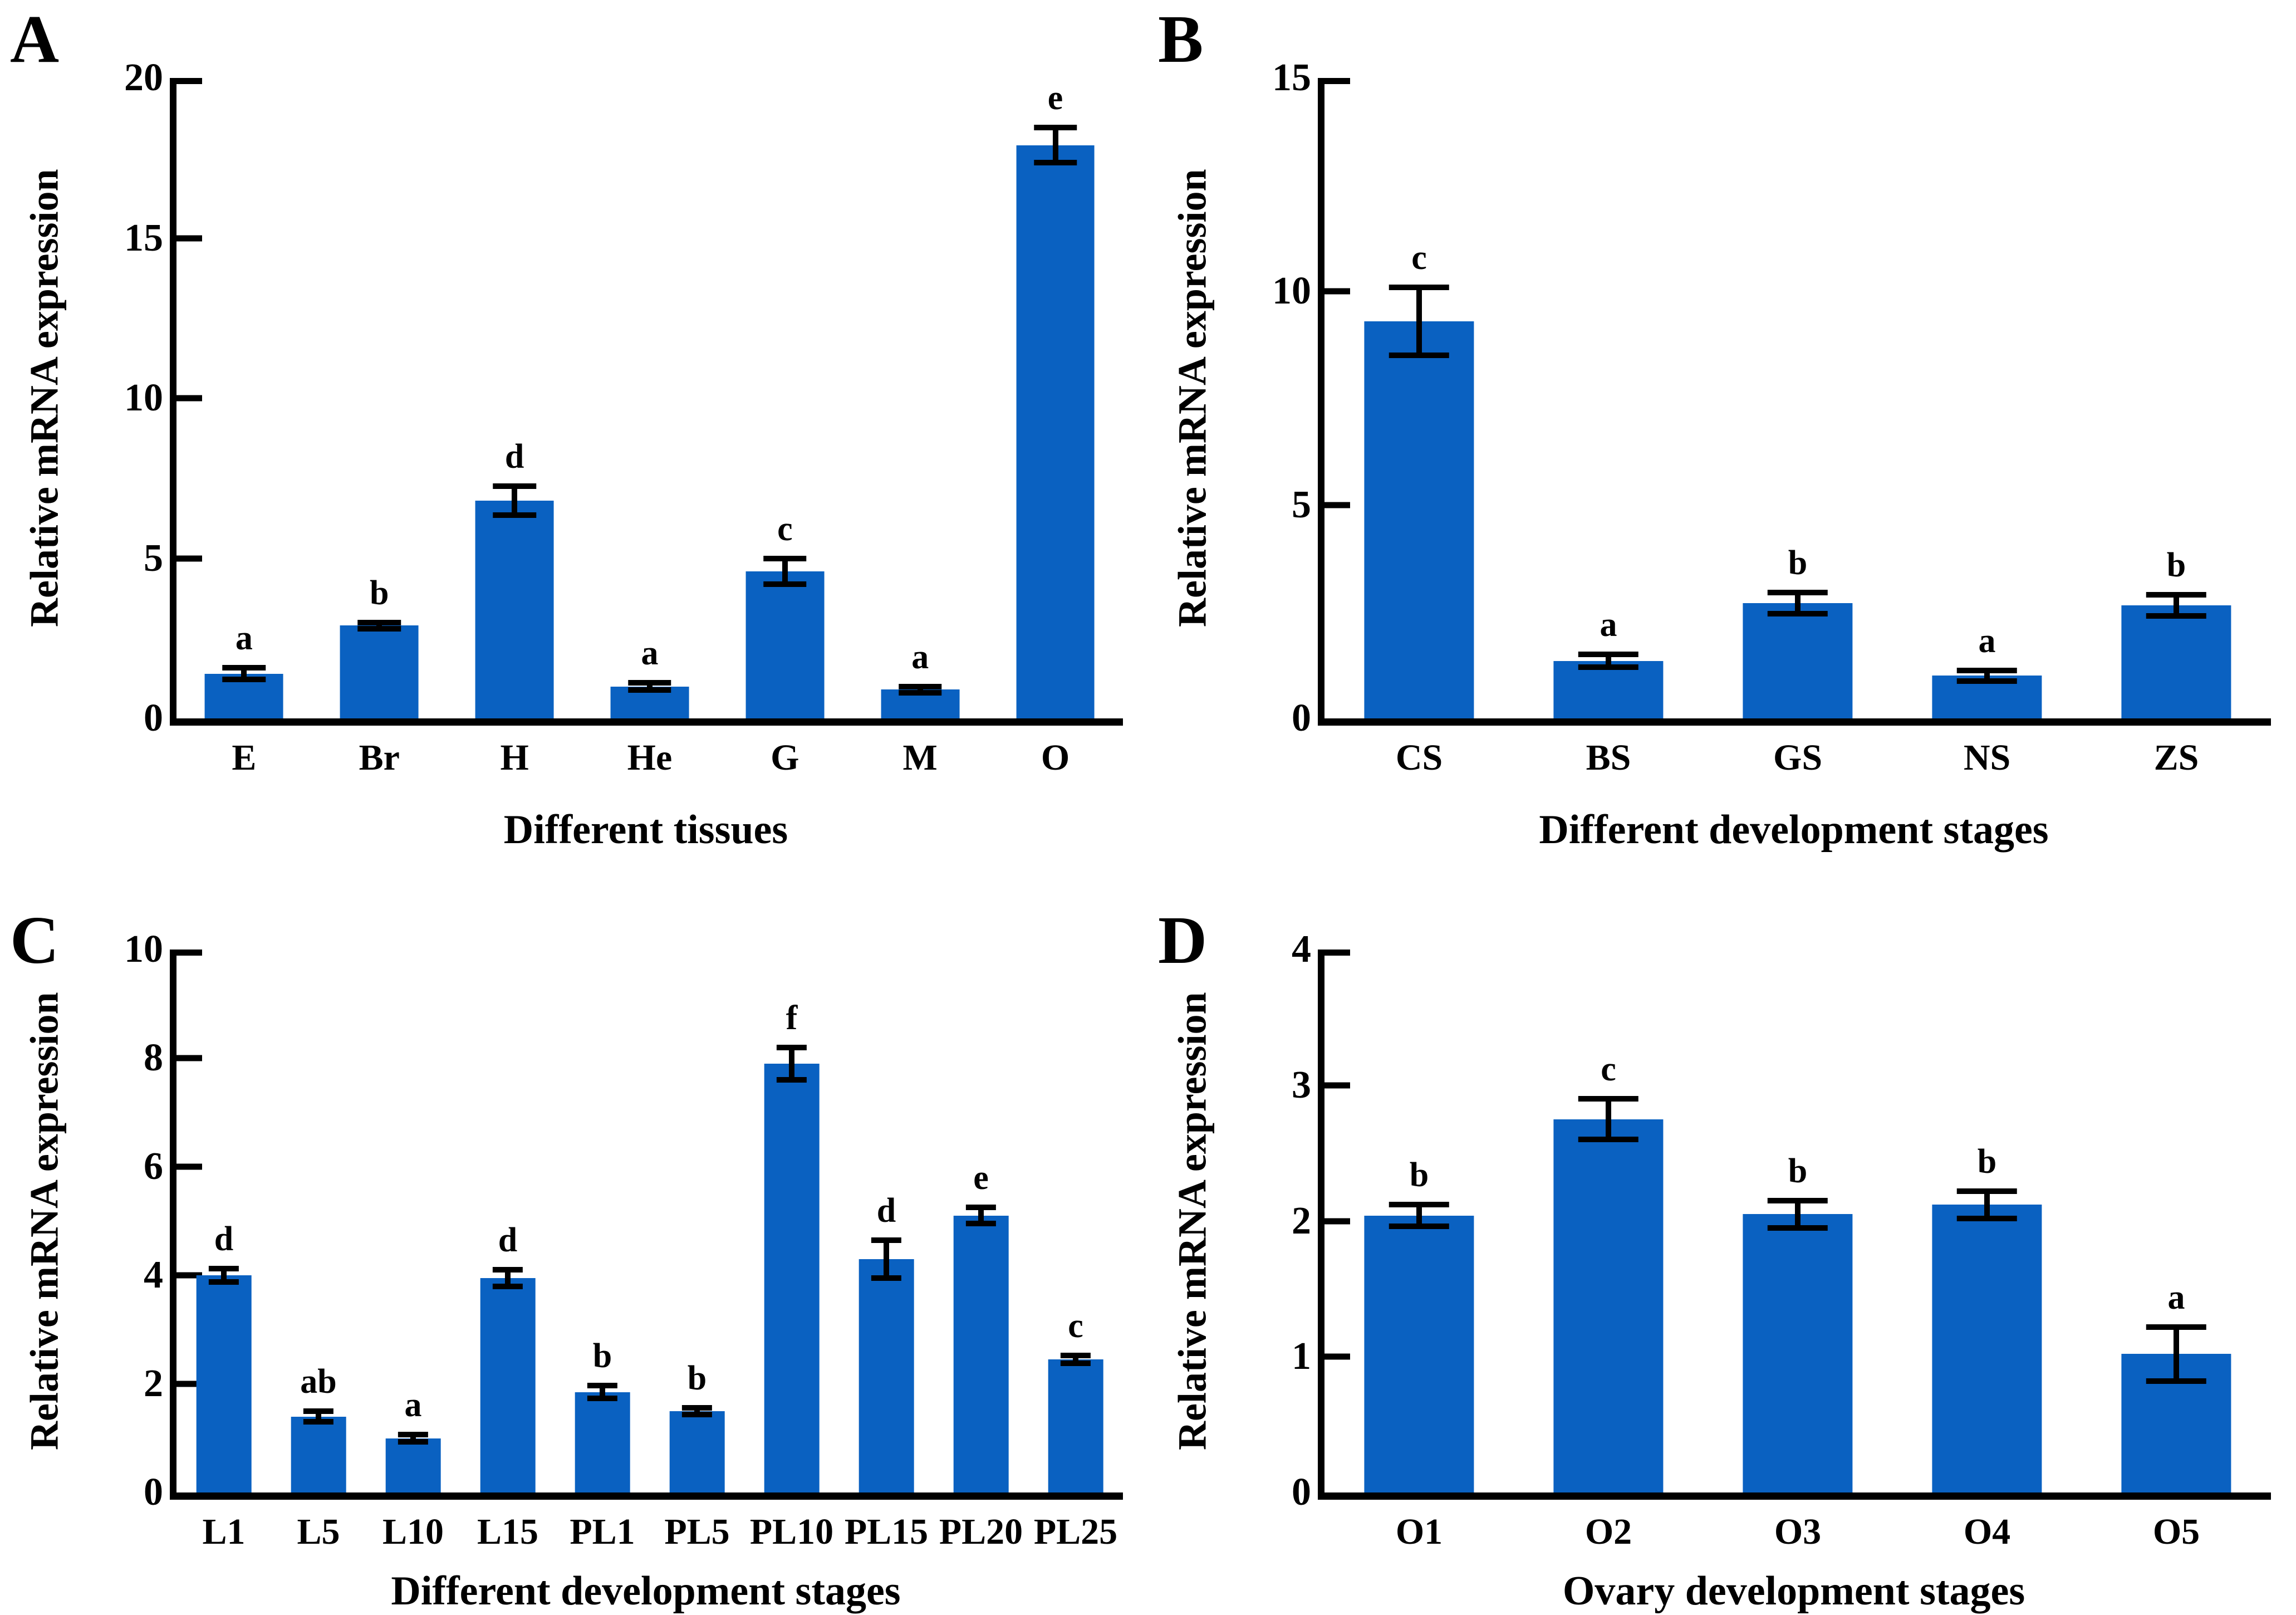  What do you see at coordinates (35, 940) in the screenshot?
I see `panel-letter-c: C` at bounding box center [35, 940].